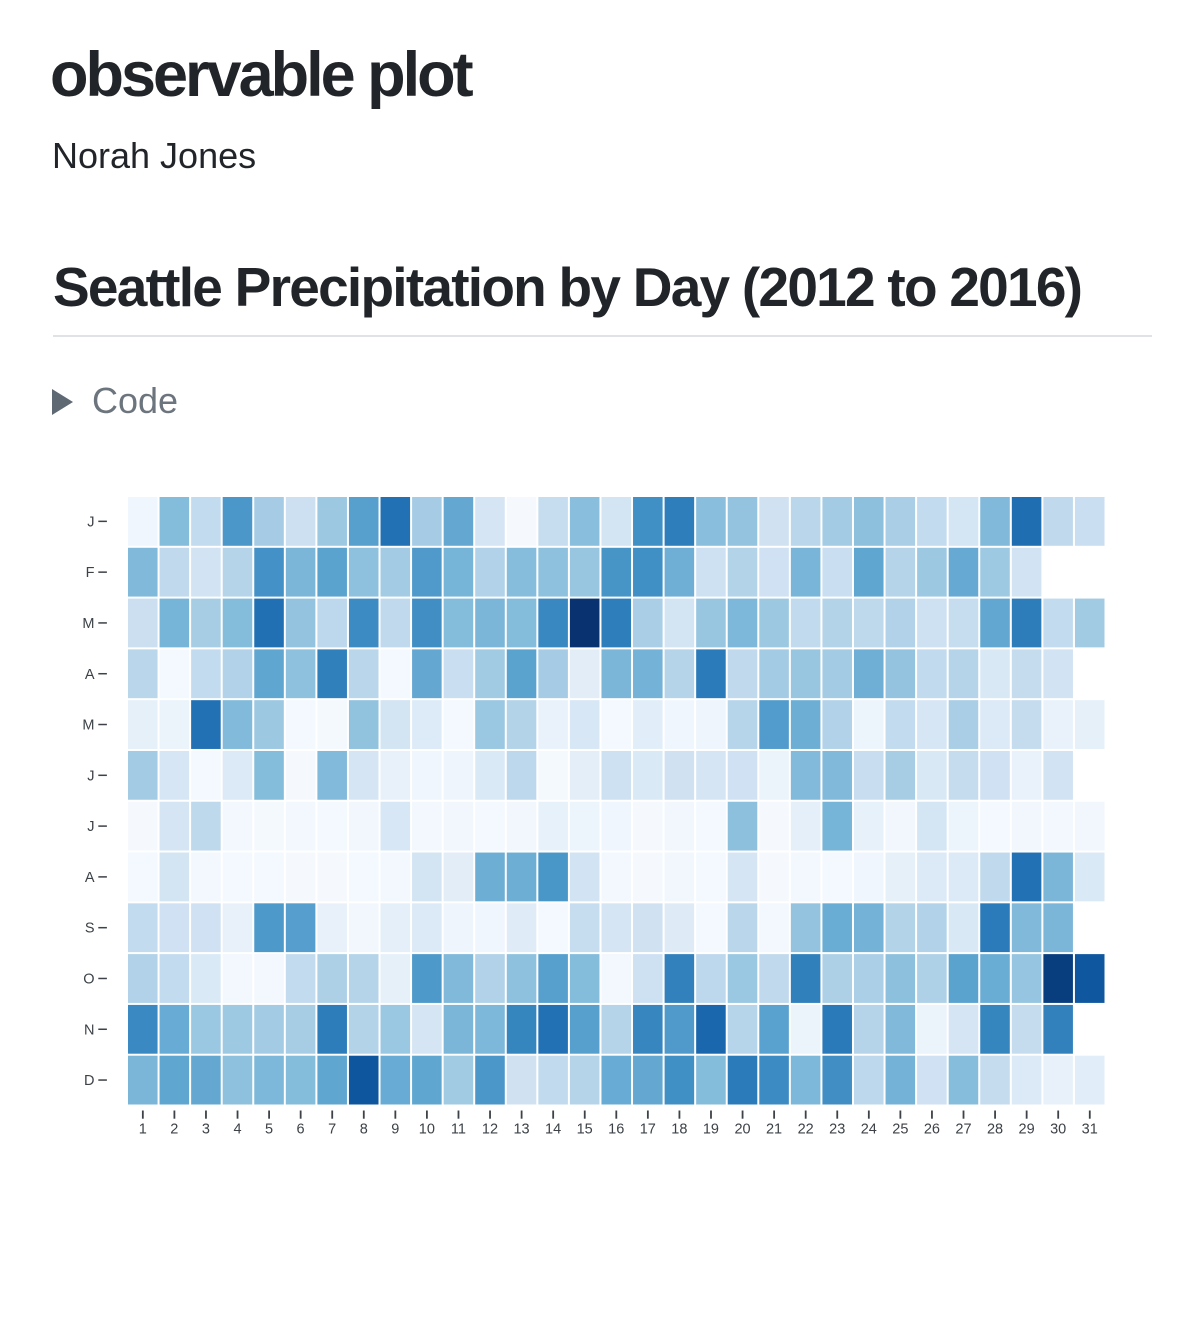  I want to click on svg-text: 23, so click(837, 1130).